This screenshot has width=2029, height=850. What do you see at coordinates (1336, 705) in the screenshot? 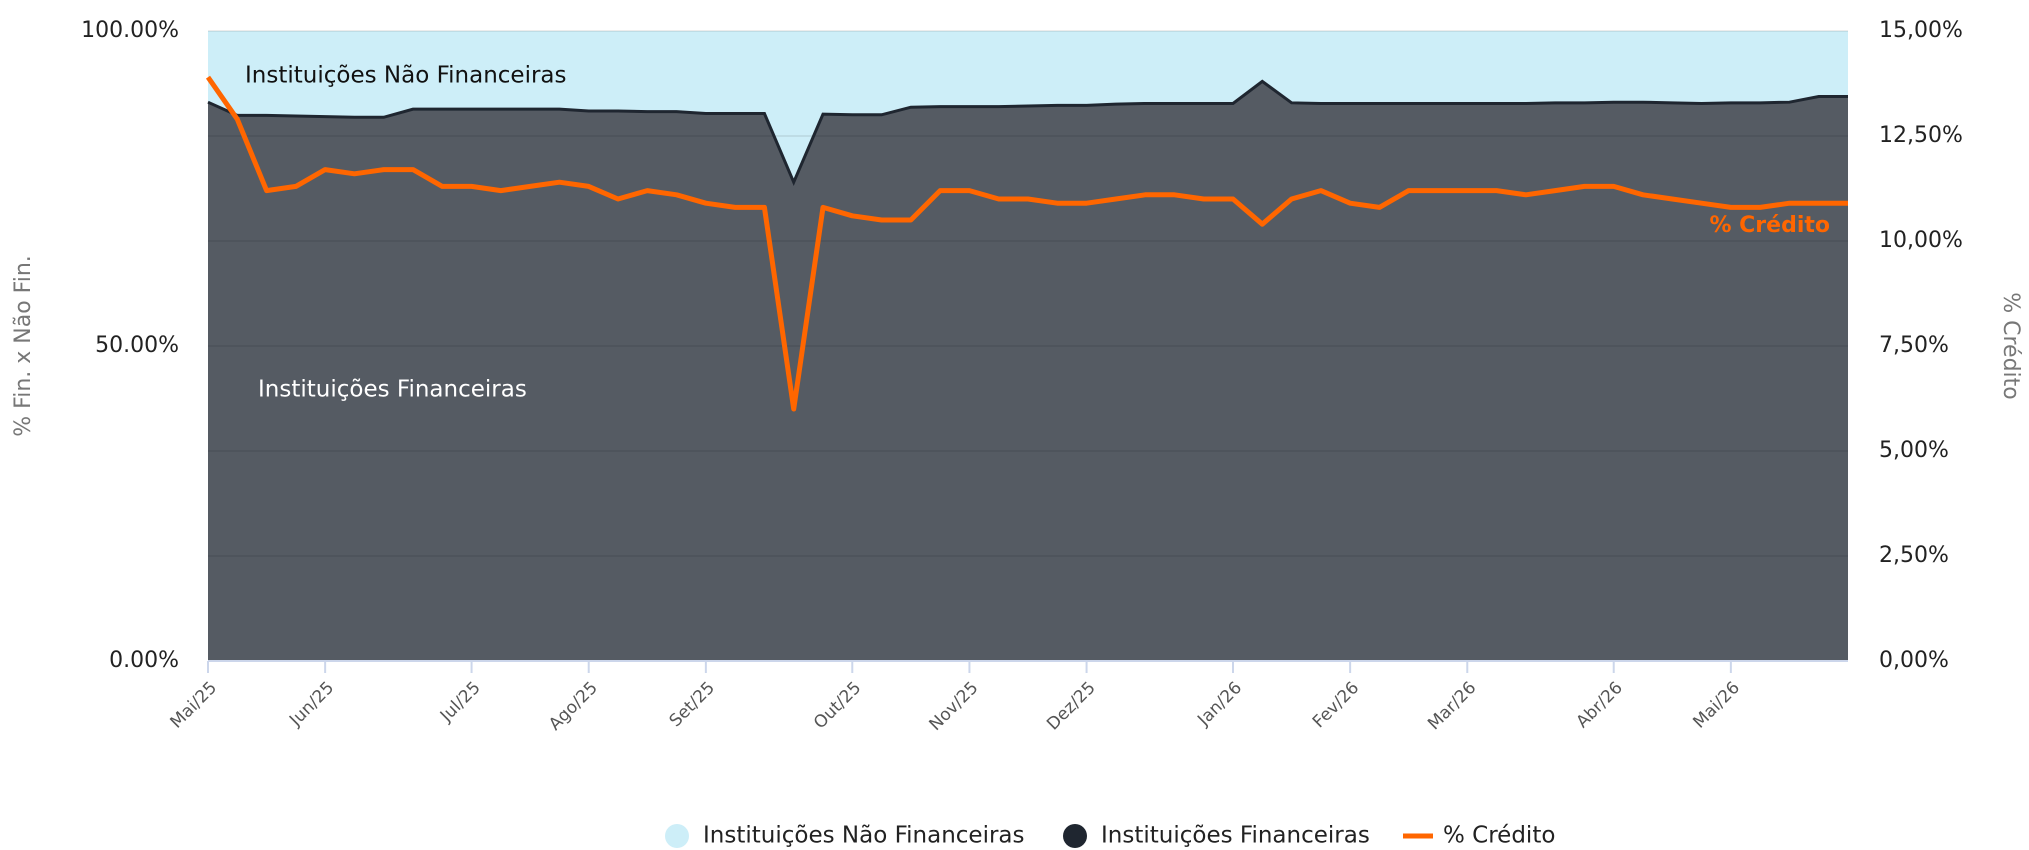
I see `x-tick-label: Fev/26` at bounding box center [1336, 705].